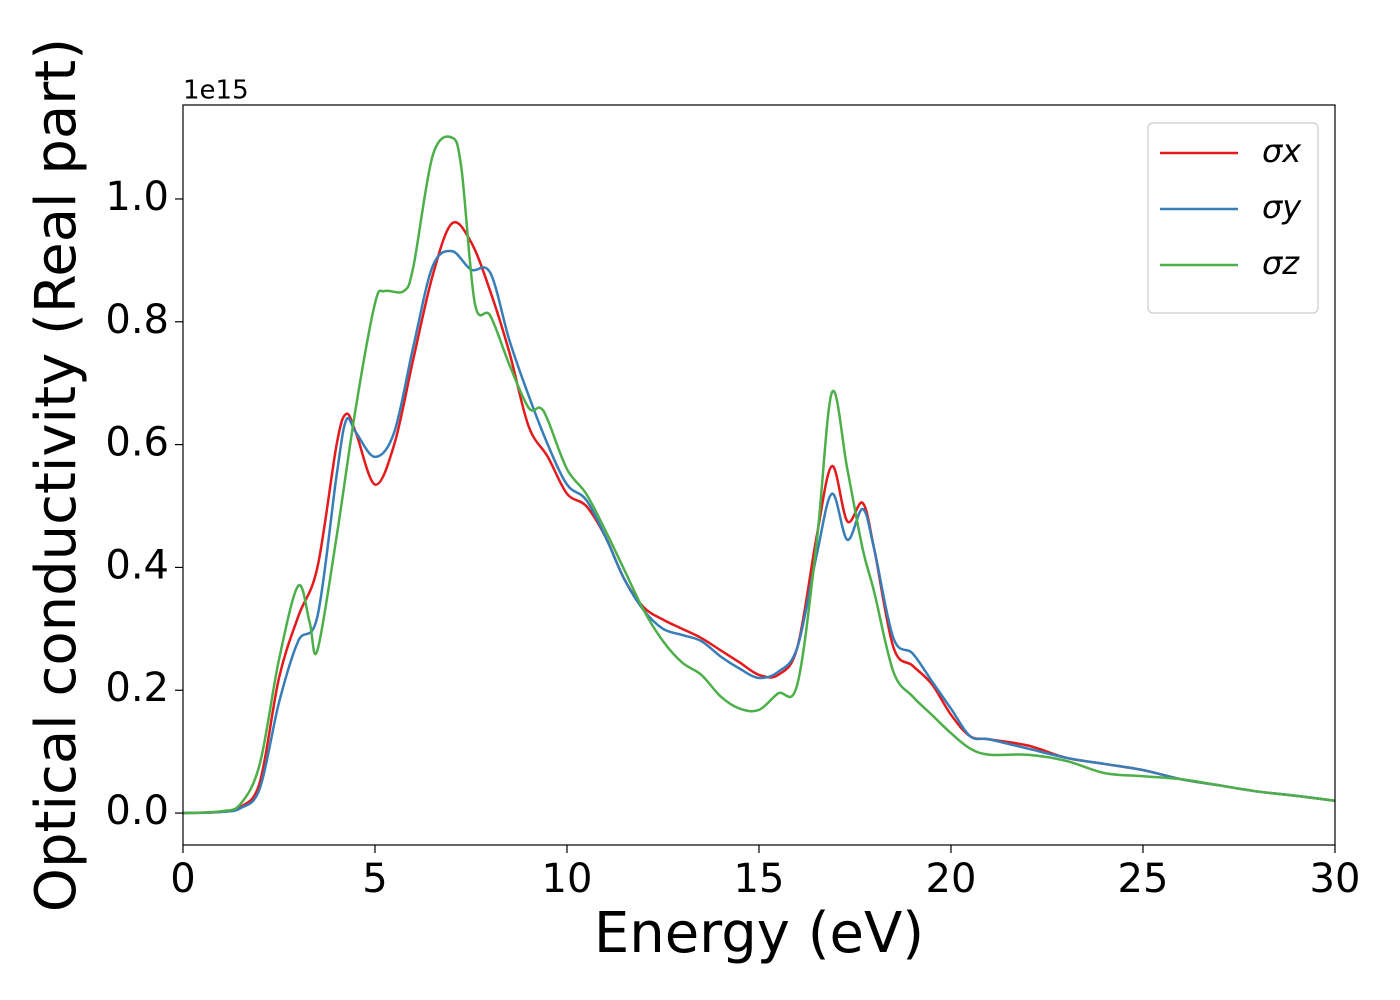 This screenshot has width=1400, height=1000. What do you see at coordinates (1143, 879) in the screenshot?
I see `x-tick-label: 25` at bounding box center [1143, 879].